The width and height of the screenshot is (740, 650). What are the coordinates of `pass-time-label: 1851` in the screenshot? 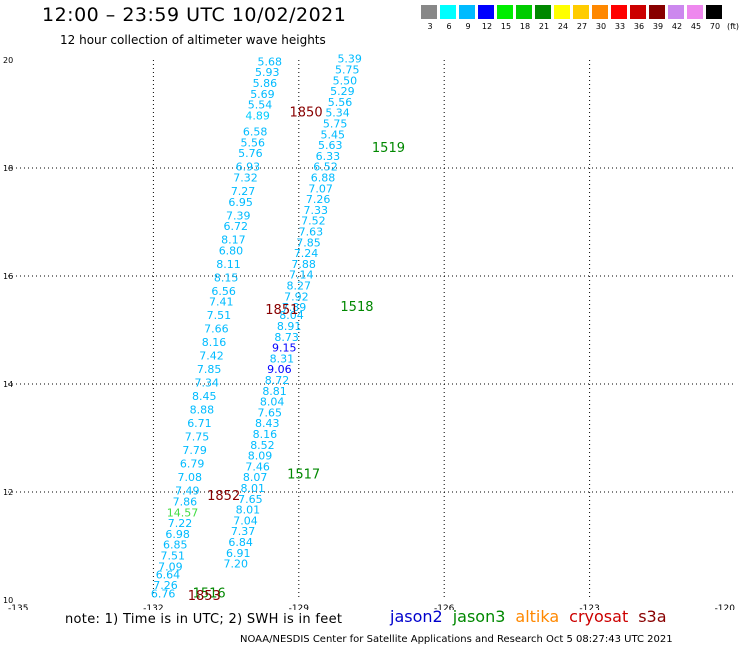 It's located at (281, 310).